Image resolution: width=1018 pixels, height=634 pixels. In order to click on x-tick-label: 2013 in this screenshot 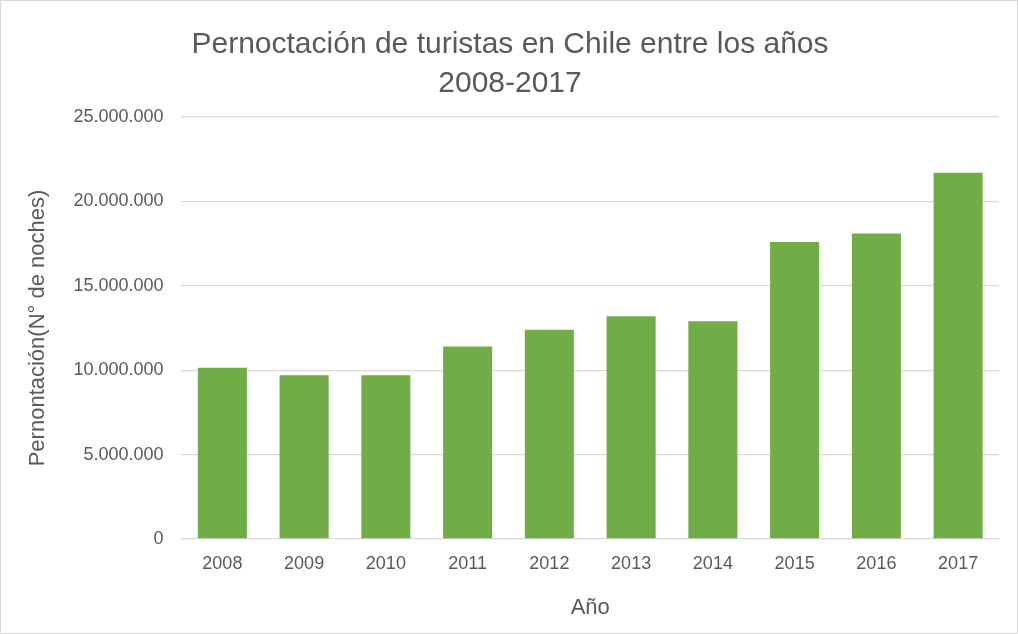, I will do `click(631, 562)`.